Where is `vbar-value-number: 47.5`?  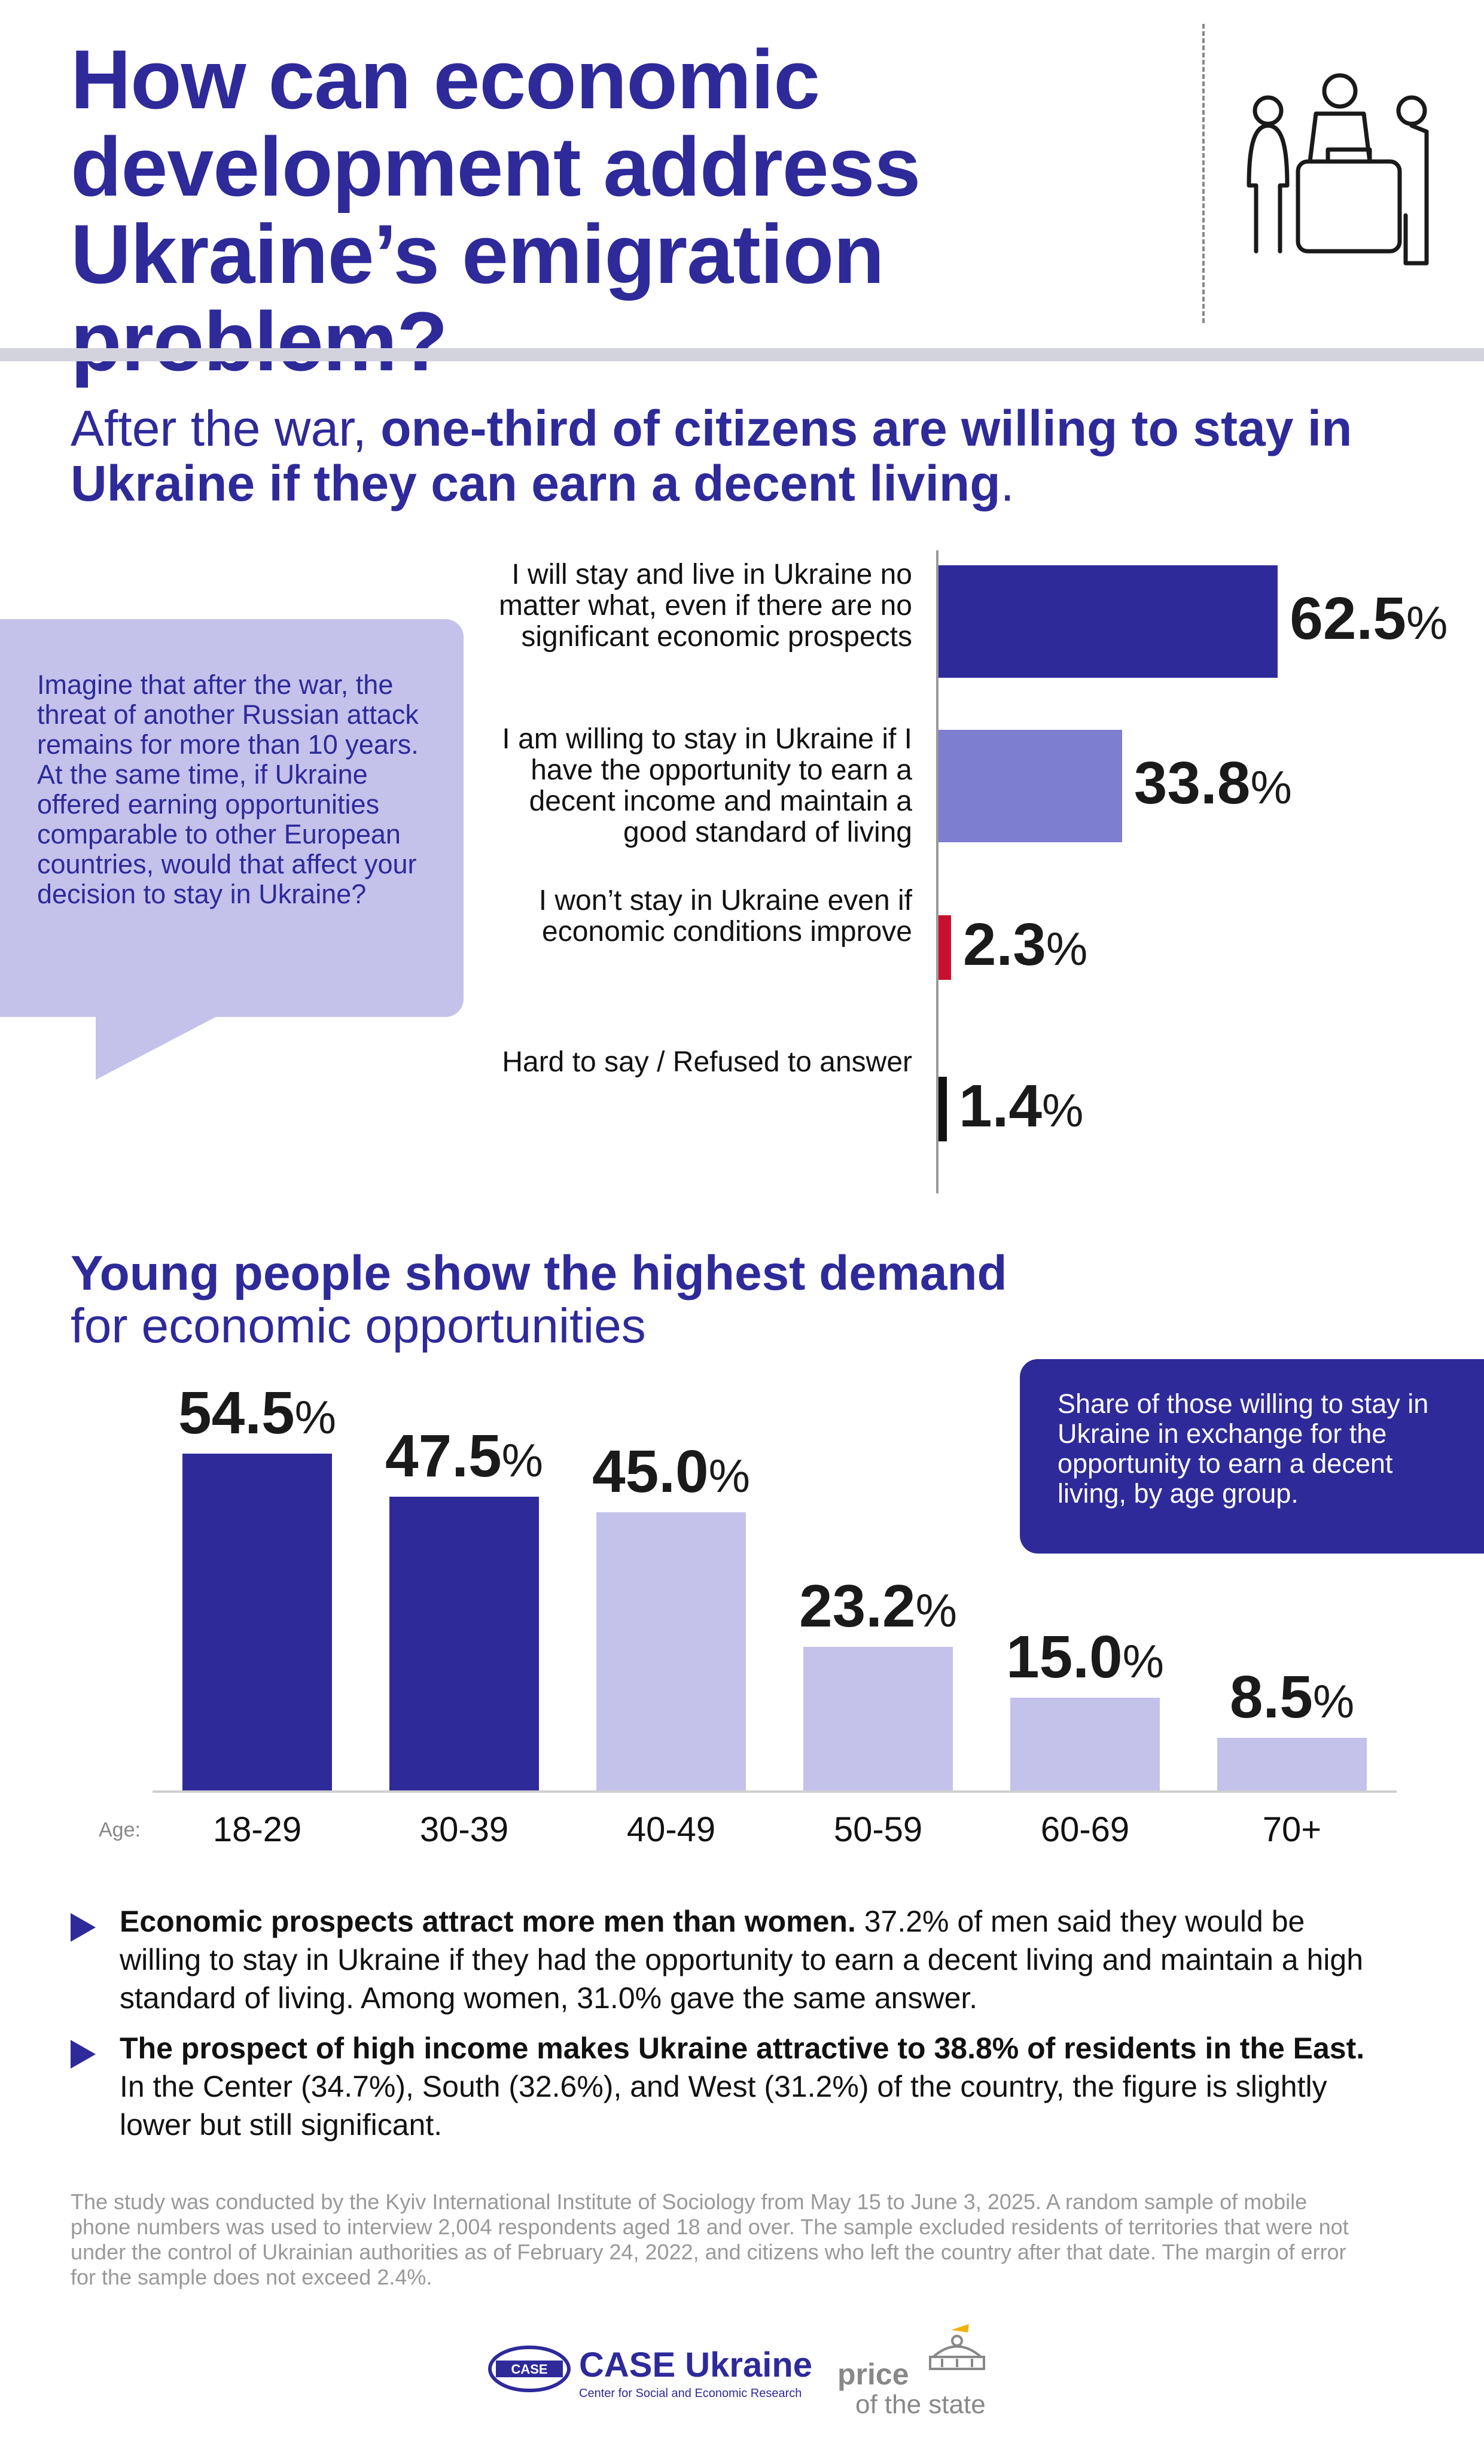
vbar-value-number: 47.5 is located at coordinates (443, 1456).